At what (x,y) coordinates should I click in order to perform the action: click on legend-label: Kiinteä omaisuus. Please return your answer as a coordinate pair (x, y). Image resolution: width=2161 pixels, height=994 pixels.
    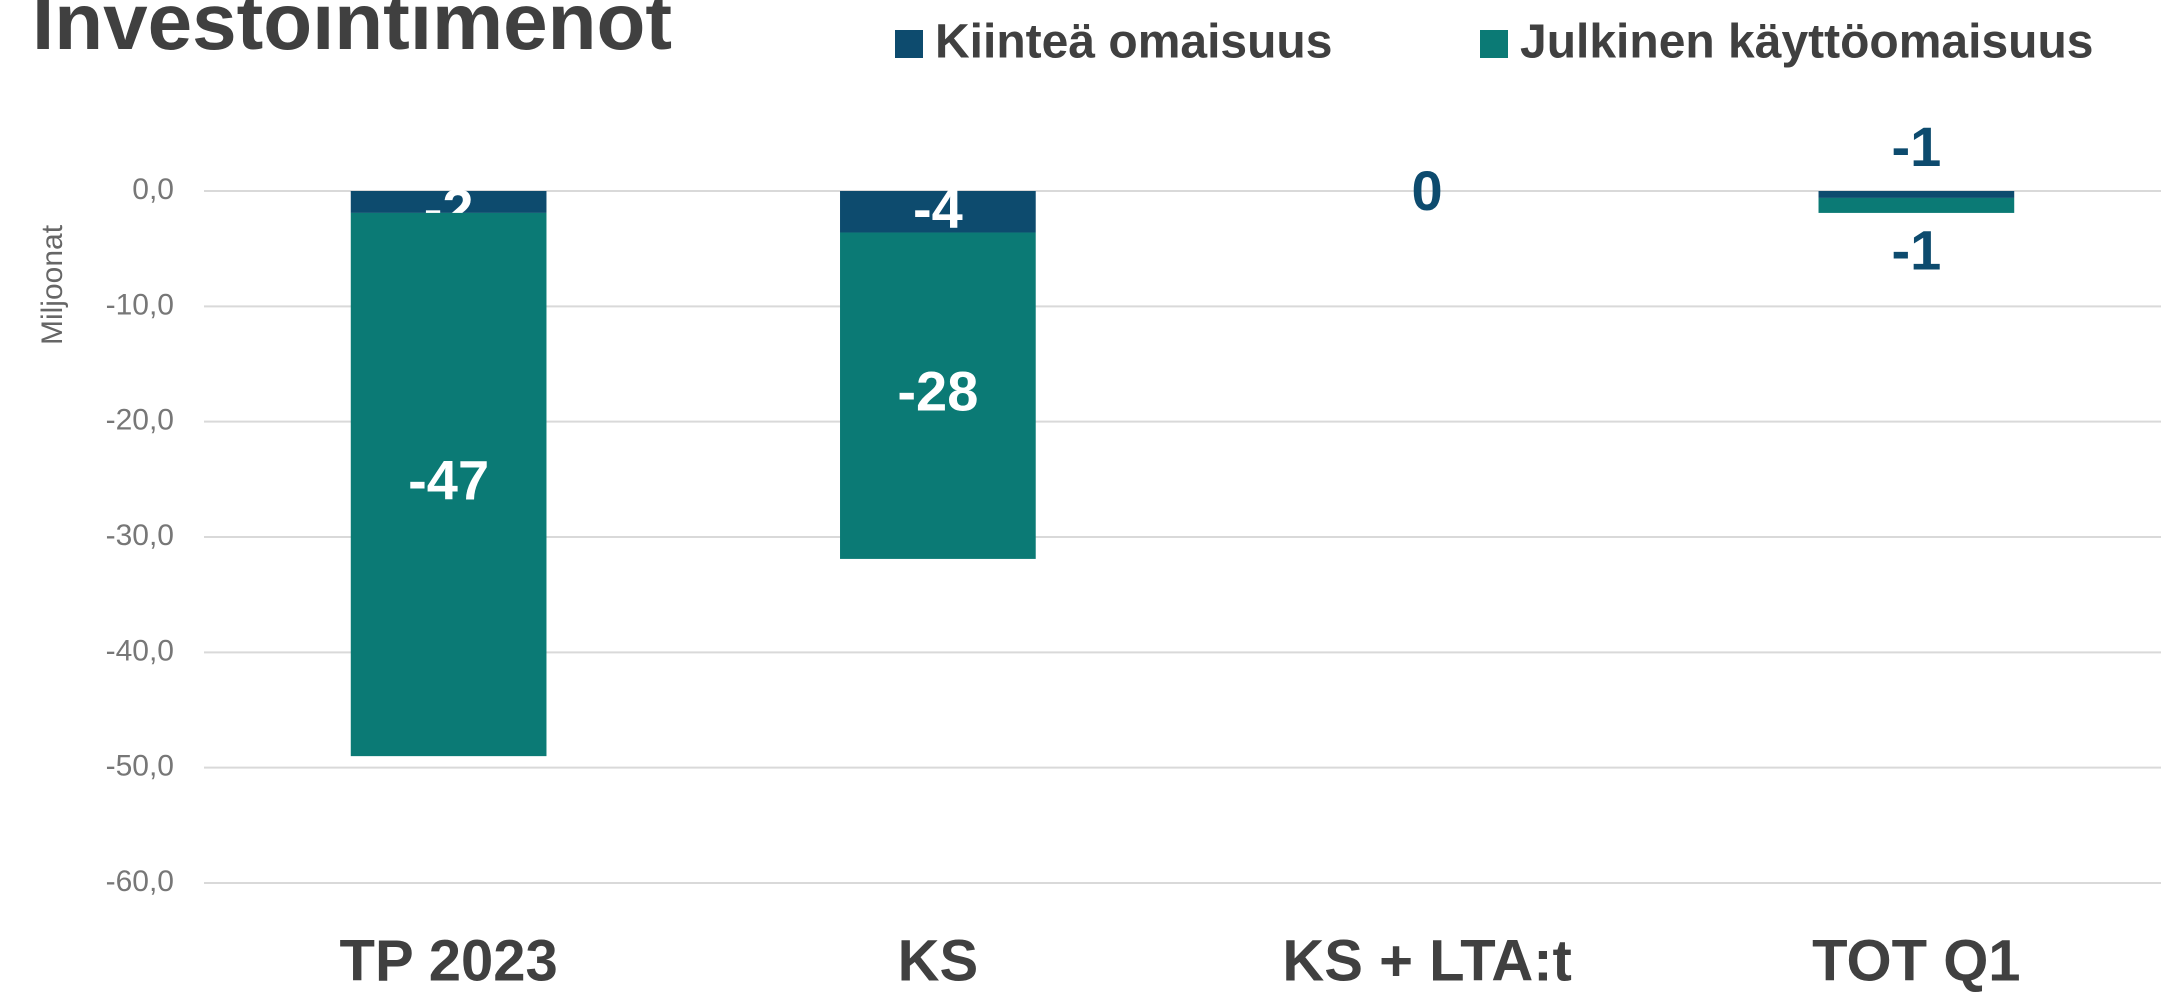
    Looking at the image, I should click on (1133, 42).